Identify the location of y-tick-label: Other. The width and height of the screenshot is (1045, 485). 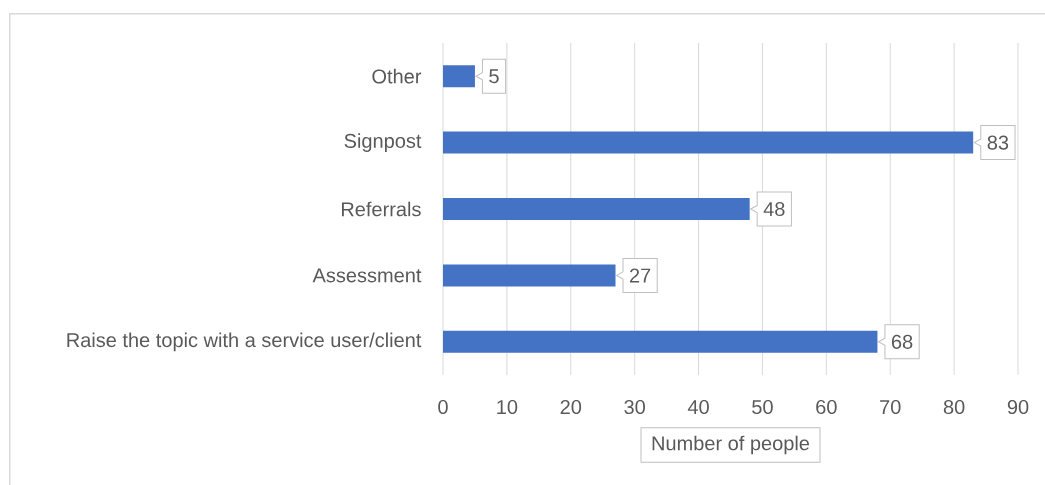
(397, 76).